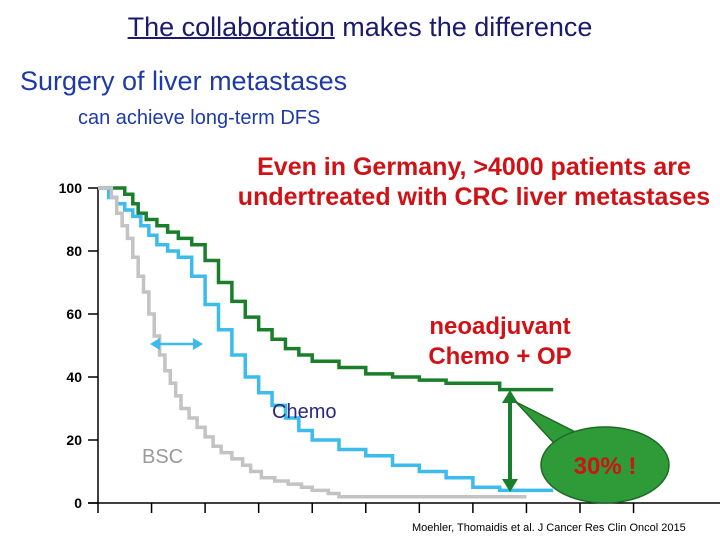 The image size is (720, 540). I want to click on series-label-chemo: Chemo, so click(304, 412).